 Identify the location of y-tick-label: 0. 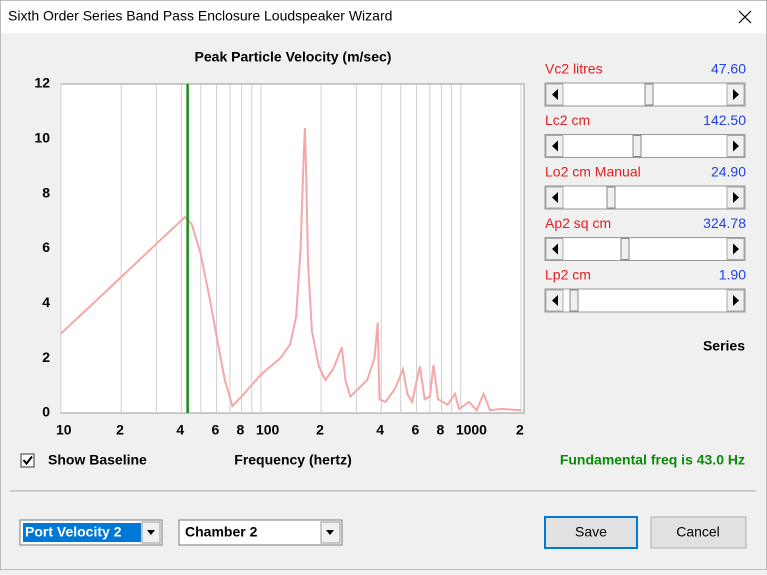
(46, 412).